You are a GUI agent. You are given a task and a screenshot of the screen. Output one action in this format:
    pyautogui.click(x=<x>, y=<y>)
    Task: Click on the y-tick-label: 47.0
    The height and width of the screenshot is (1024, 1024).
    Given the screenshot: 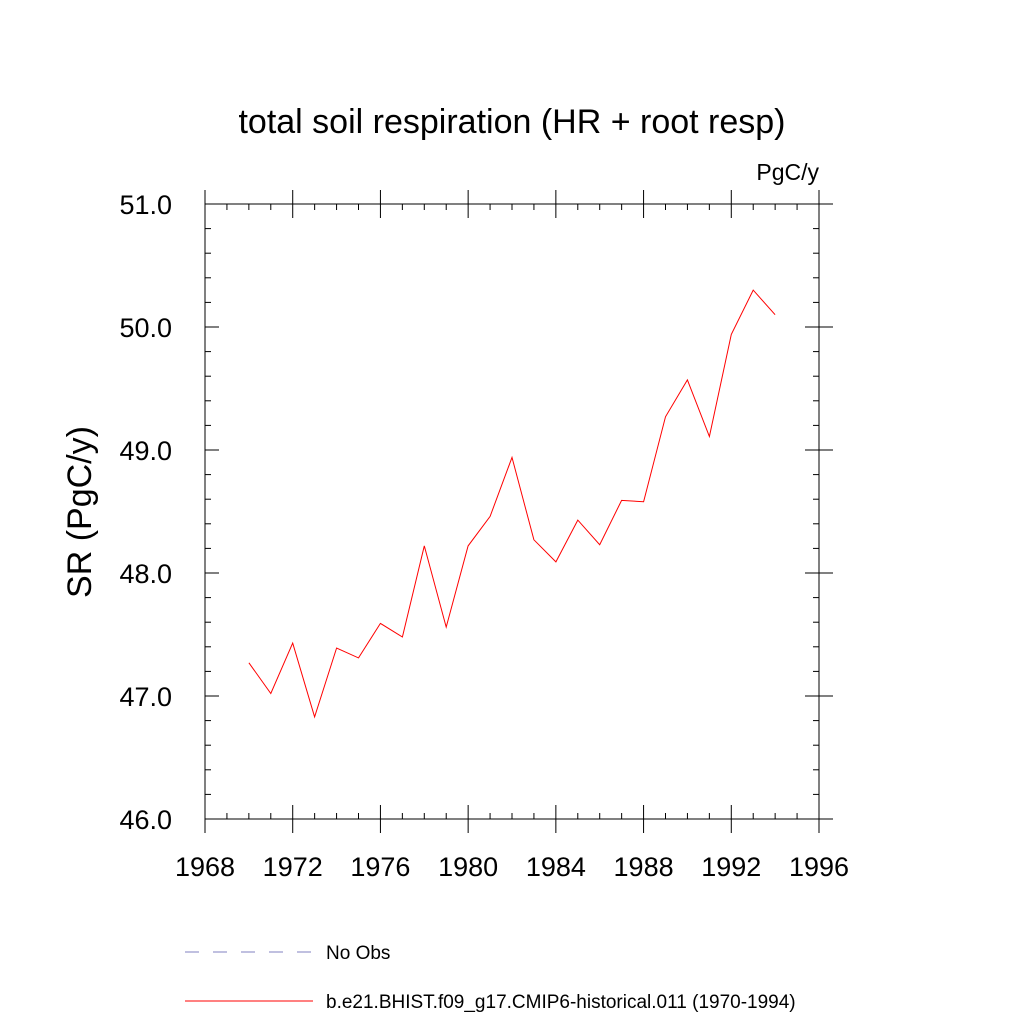 What is the action you would take?
    pyautogui.click(x=145, y=697)
    